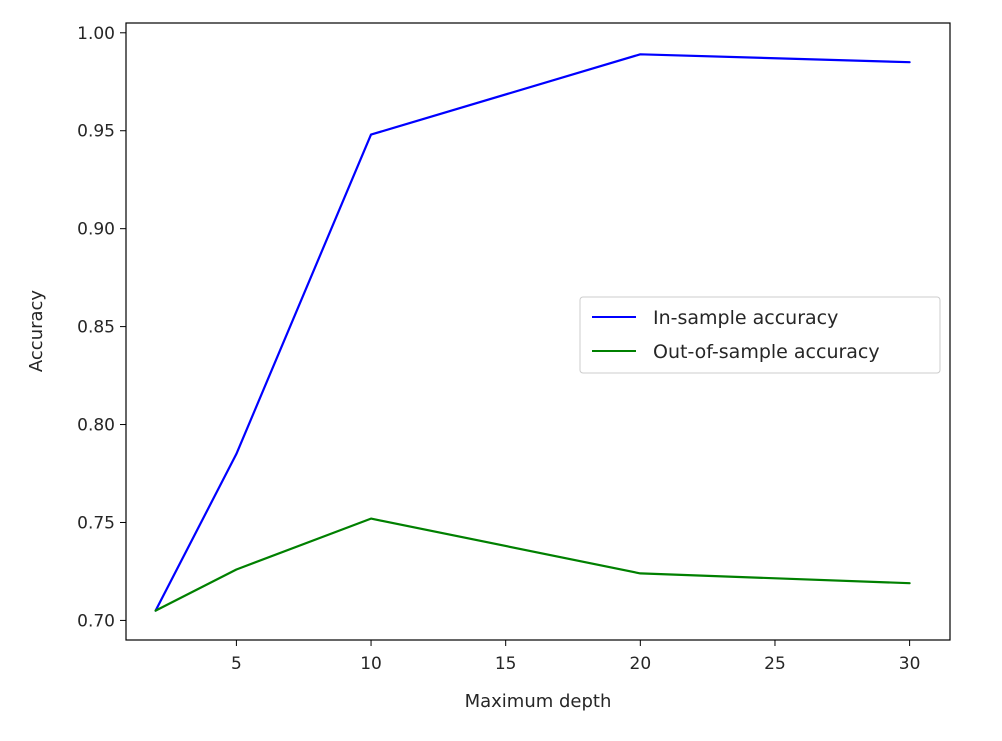 The image size is (1002, 741). Describe the element at coordinates (96, 230) in the screenshot. I see `y-tick-label: 0.90` at that location.